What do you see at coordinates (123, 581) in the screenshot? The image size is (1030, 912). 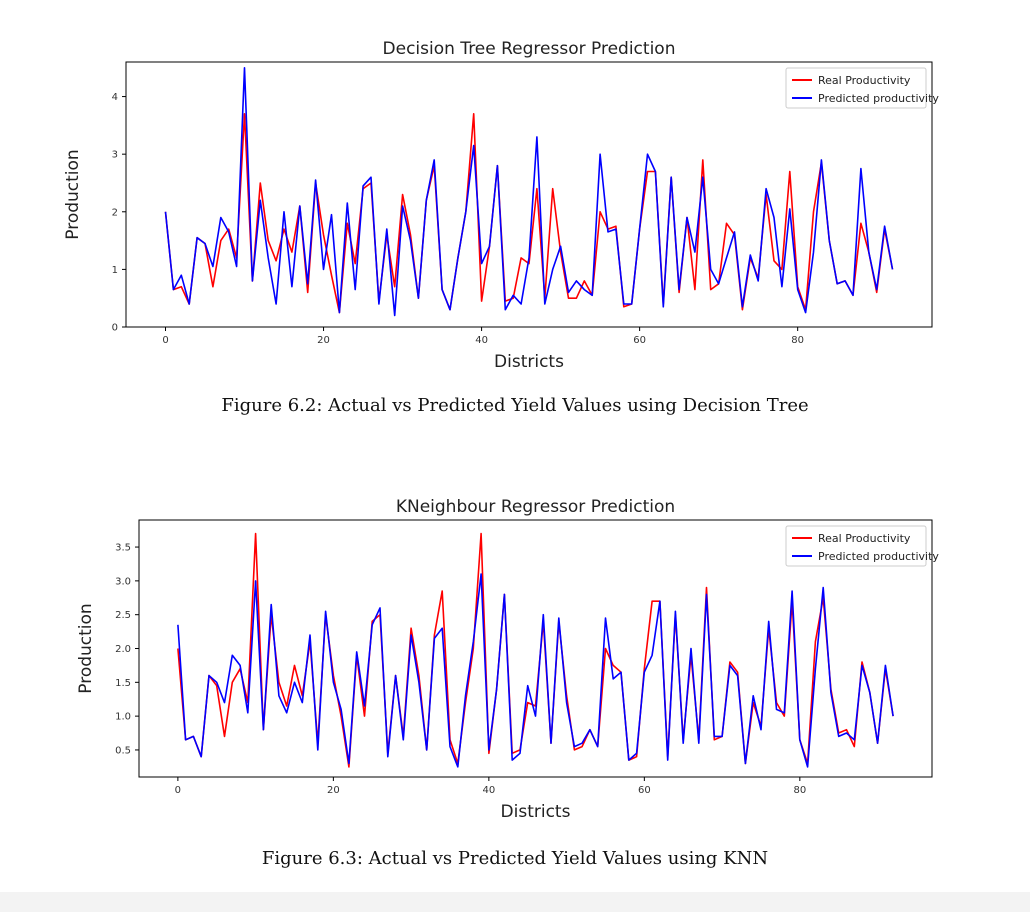 I see `y-tick-label: 3.0` at bounding box center [123, 581].